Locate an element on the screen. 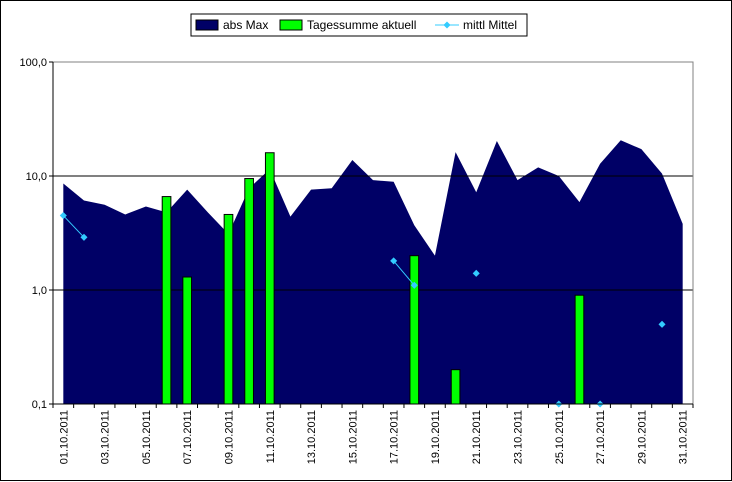  x-tick-label: 05.10.2011 is located at coordinates (147, 437).